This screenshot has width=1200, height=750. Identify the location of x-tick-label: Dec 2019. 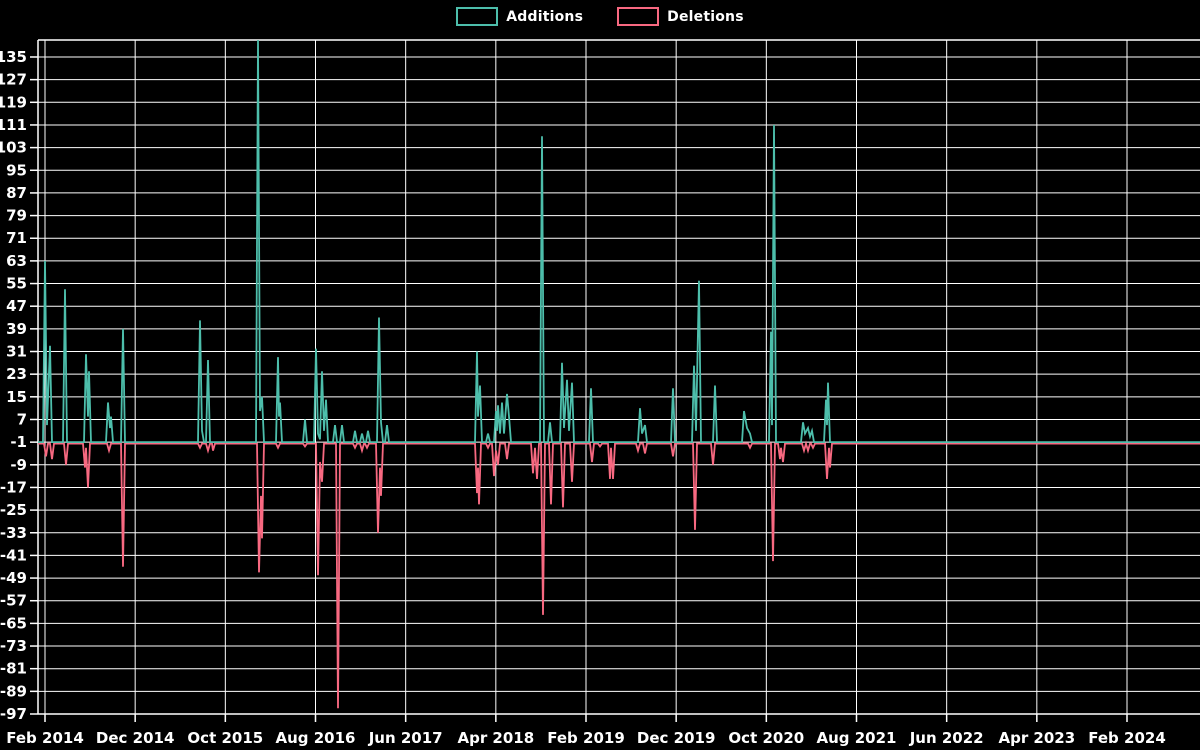
(676, 738).